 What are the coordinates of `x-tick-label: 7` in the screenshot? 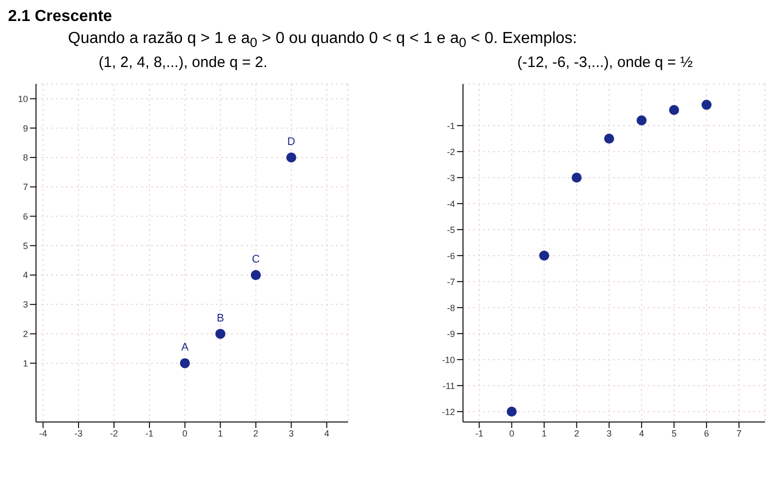 It's located at (739, 433).